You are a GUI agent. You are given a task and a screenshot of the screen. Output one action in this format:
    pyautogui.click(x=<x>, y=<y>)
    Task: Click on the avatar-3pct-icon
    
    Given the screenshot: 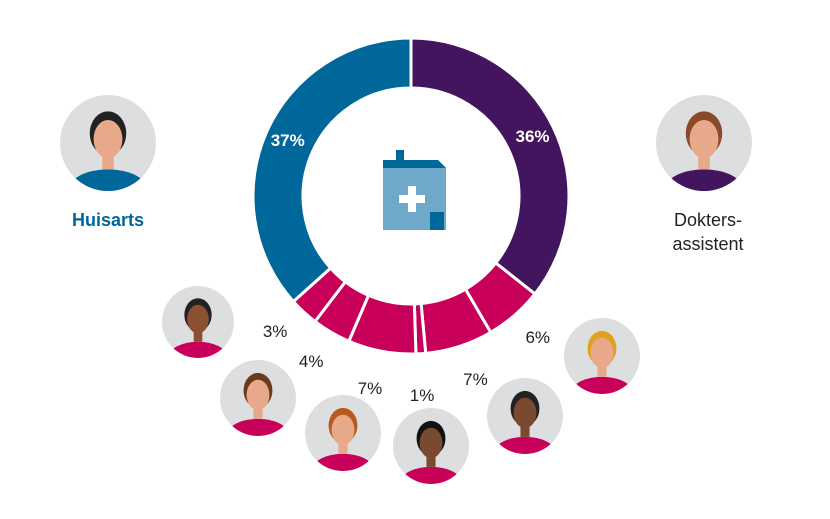 What is the action you would take?
    pyautogui.click(x=198, y=322)
    